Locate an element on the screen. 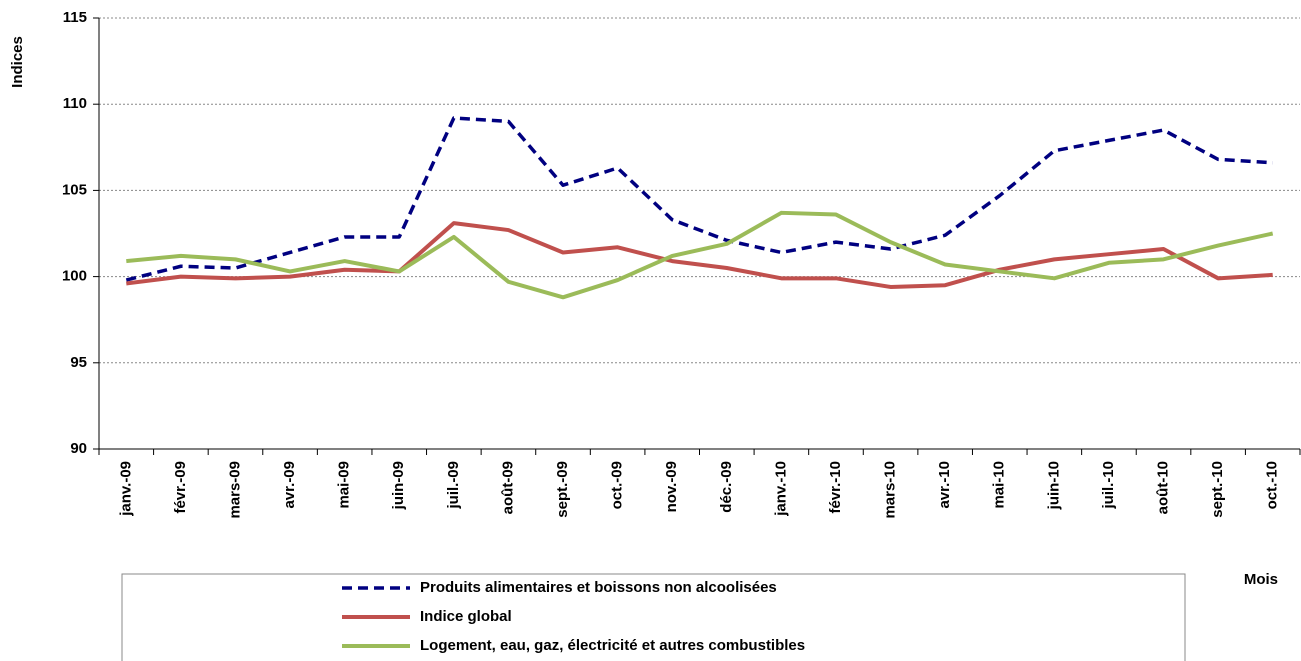  x-tick-label: févr.-10 is located at coordinates (835, 487).